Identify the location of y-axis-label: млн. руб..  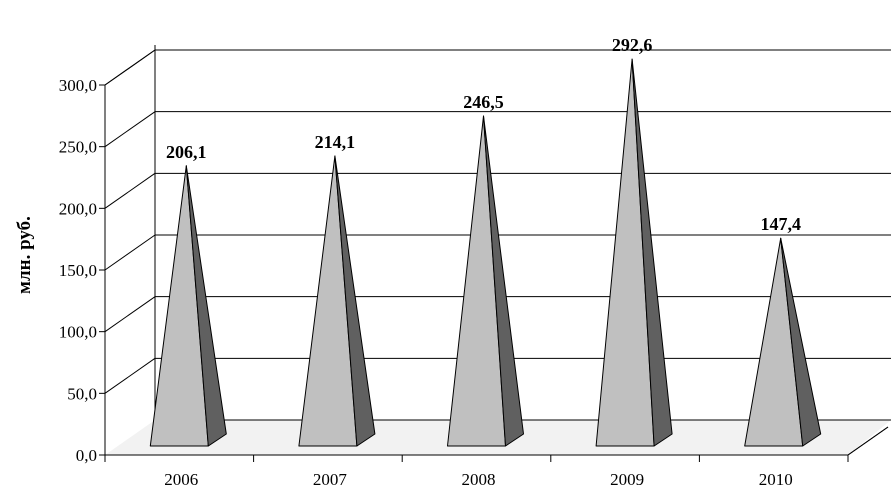
(24, 255).